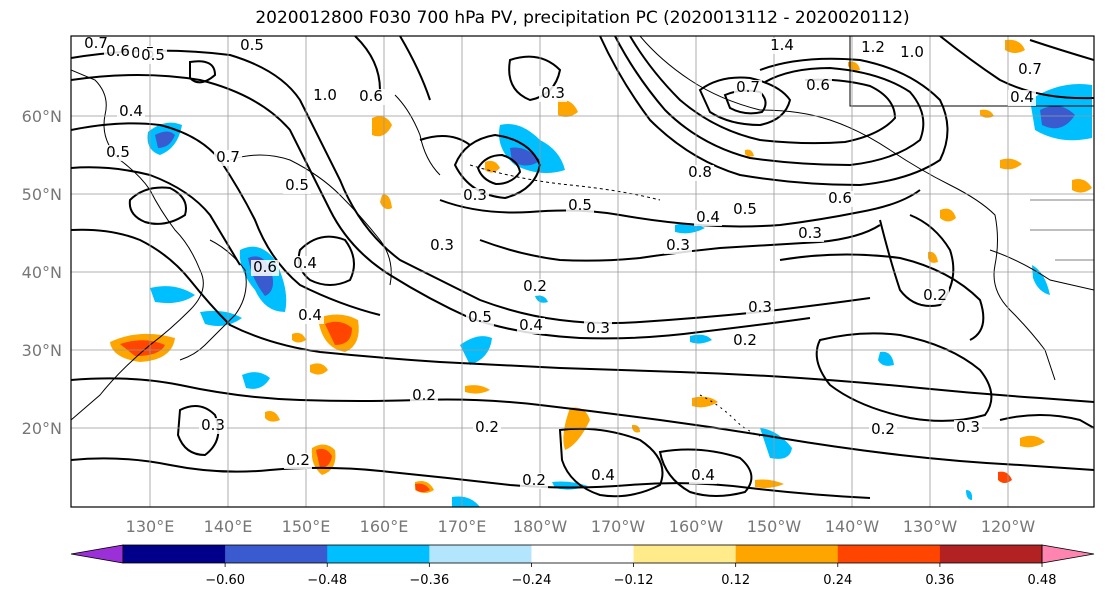  What do you see at coordinates (1008, 526) in the screenshot?
I see `lon-tick-label: 120°W` at bounding box center [1008, 526].